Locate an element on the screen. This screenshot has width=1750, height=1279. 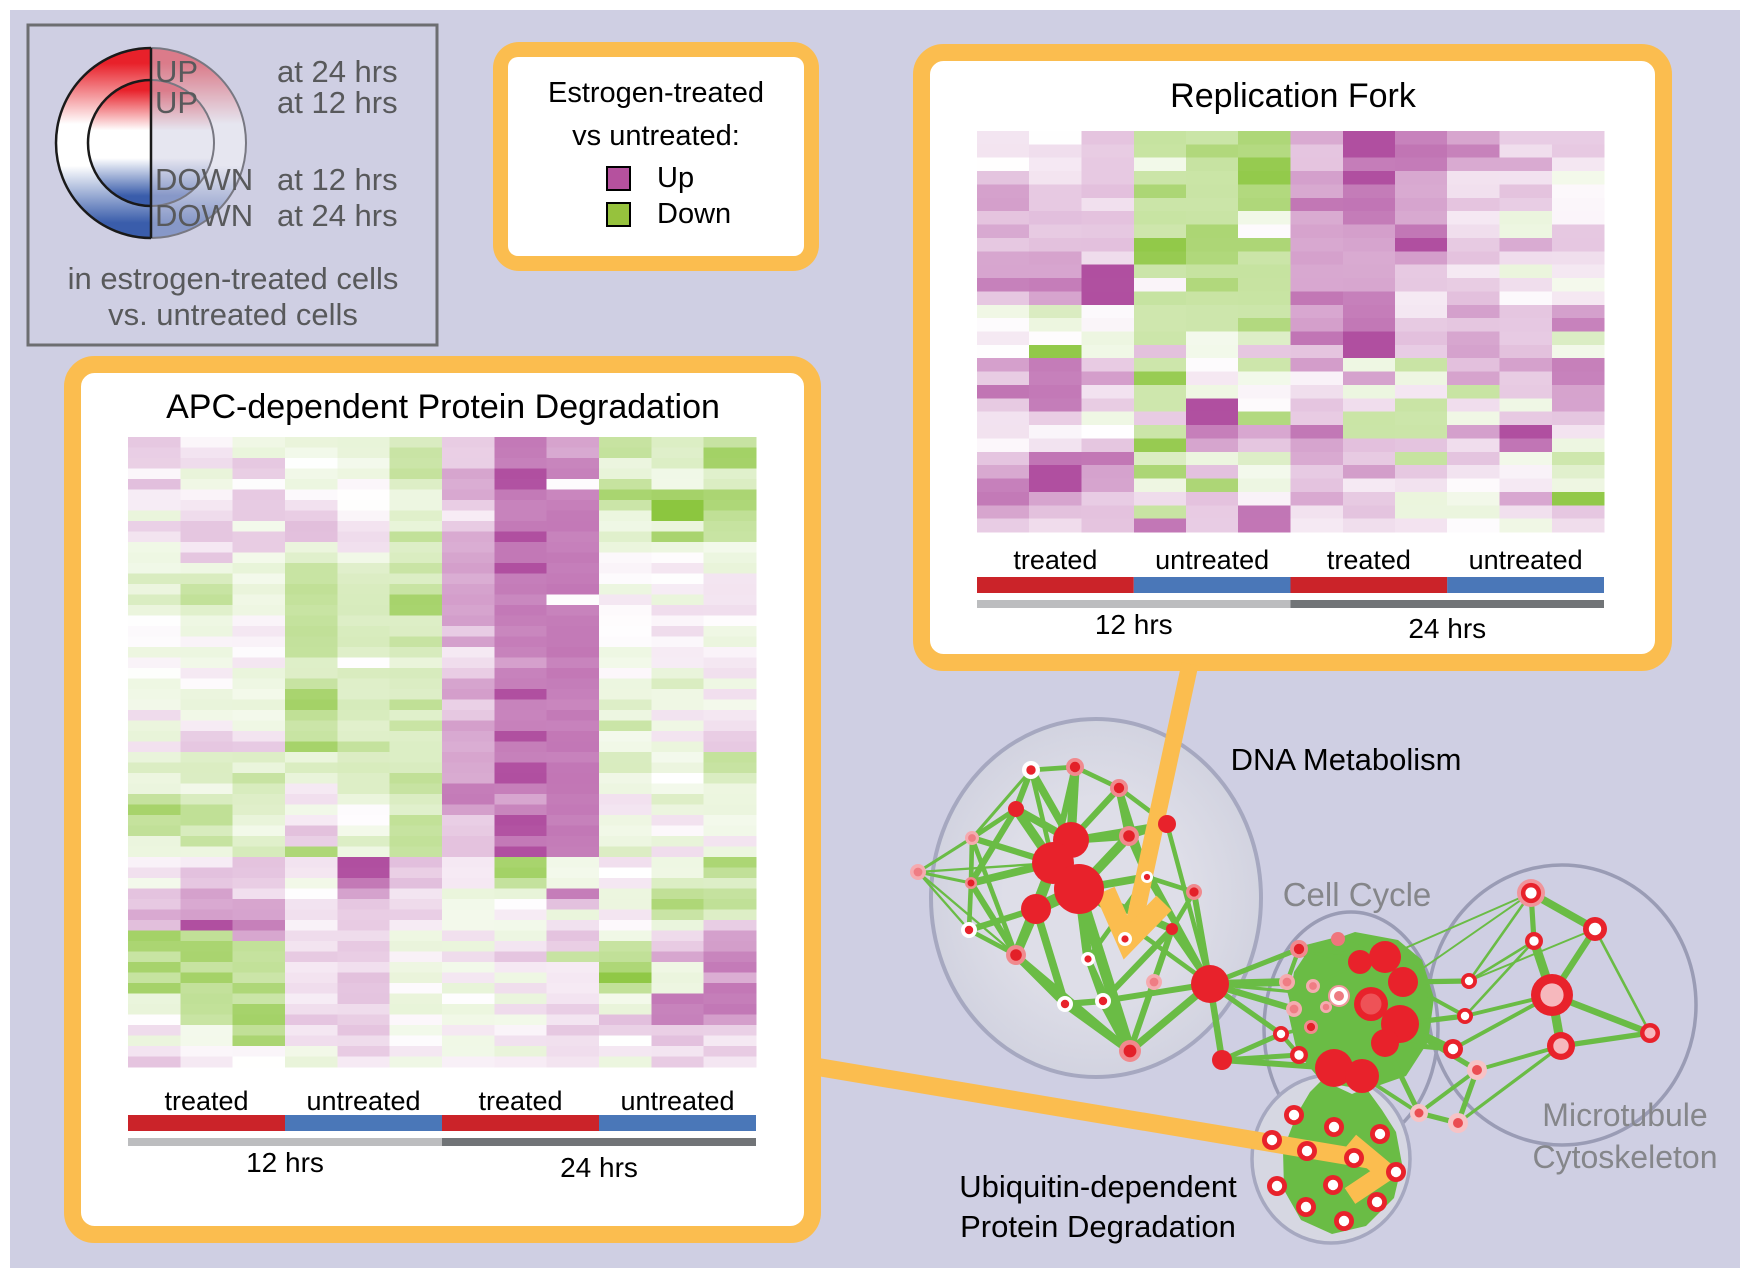
svg-text: Down is located at coordinates (694, 214).